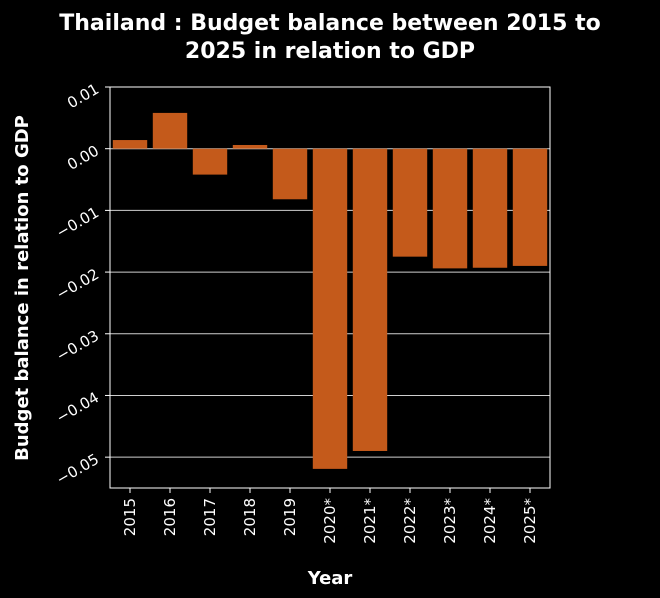 This screenshot has height=598, width=660. Describe the element at coordinates (77, 284) in the screenshot. I see `y-tick-label: −0.02` at that location.